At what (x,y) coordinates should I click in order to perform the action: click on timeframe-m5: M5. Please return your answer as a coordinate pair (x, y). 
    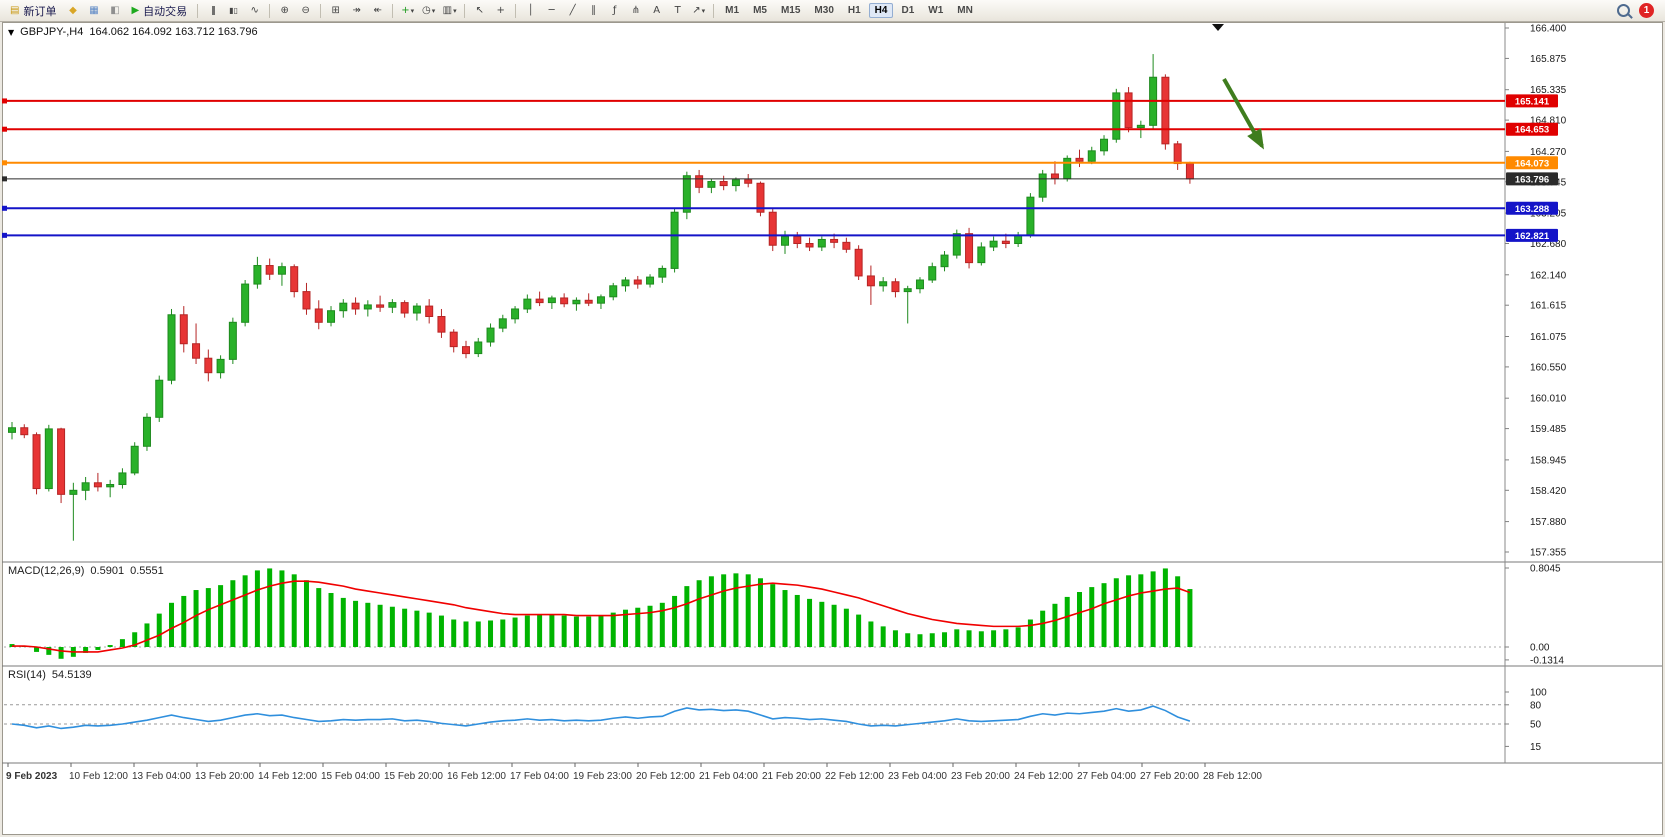
    Looking at the image, I should click on (760, 10).